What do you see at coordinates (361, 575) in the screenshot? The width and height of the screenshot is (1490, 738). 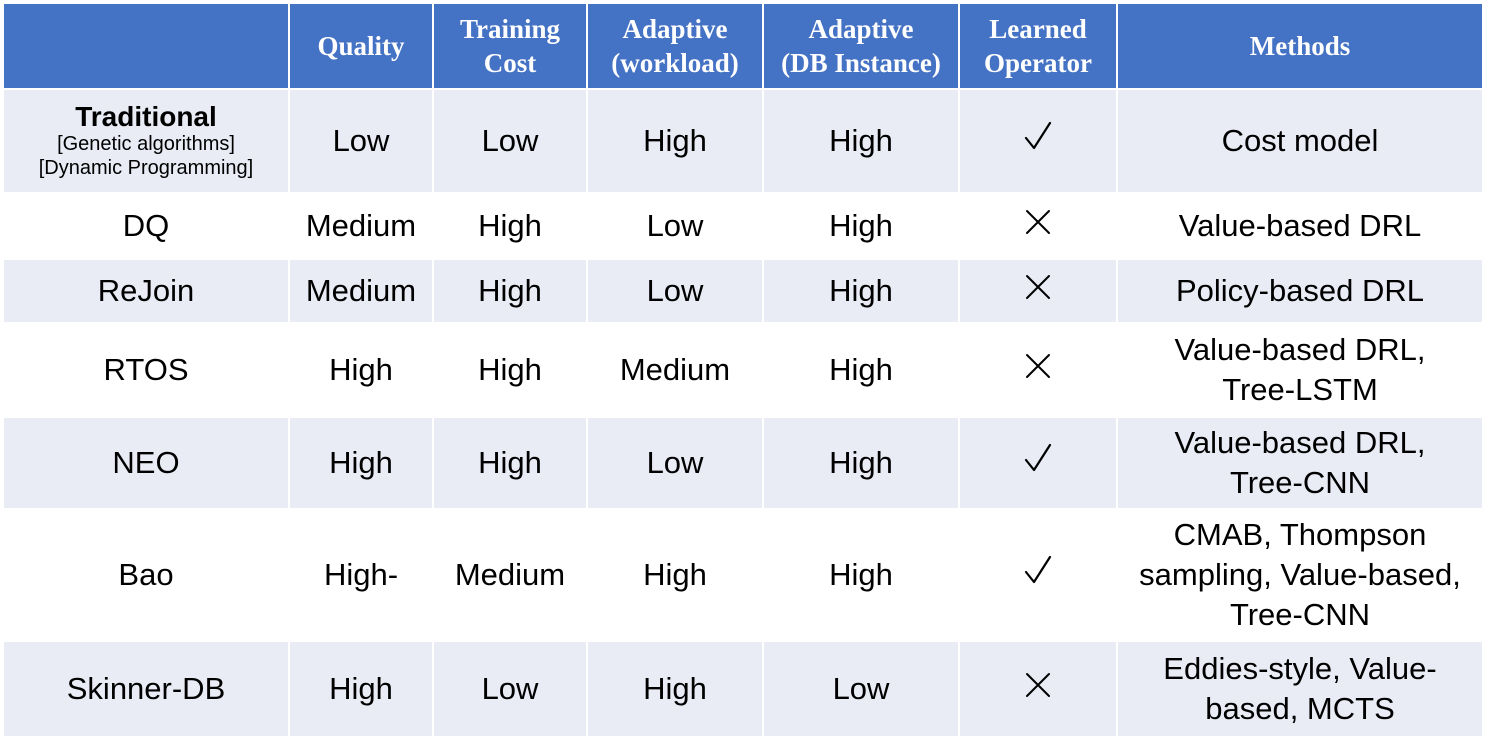 I see `cell-quality: High-` at bounding box center [361, 575].